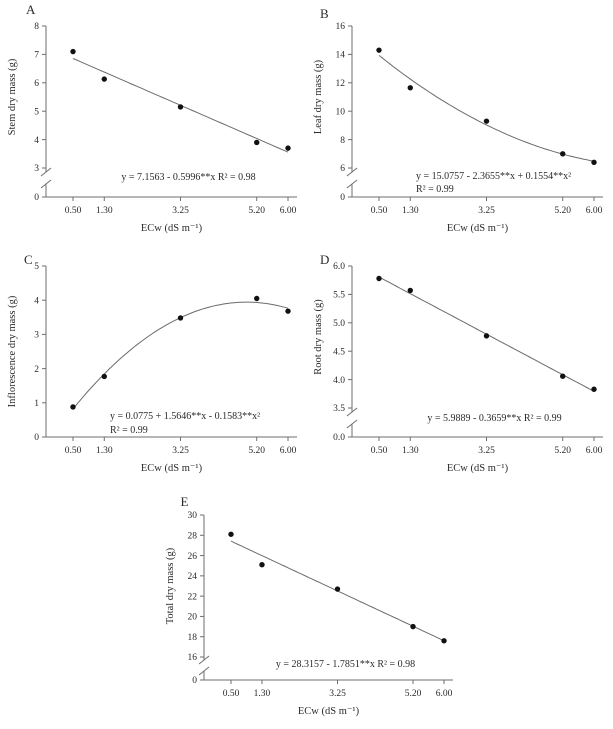  I want to click on y-tick-label: 1, so click(36, 404).